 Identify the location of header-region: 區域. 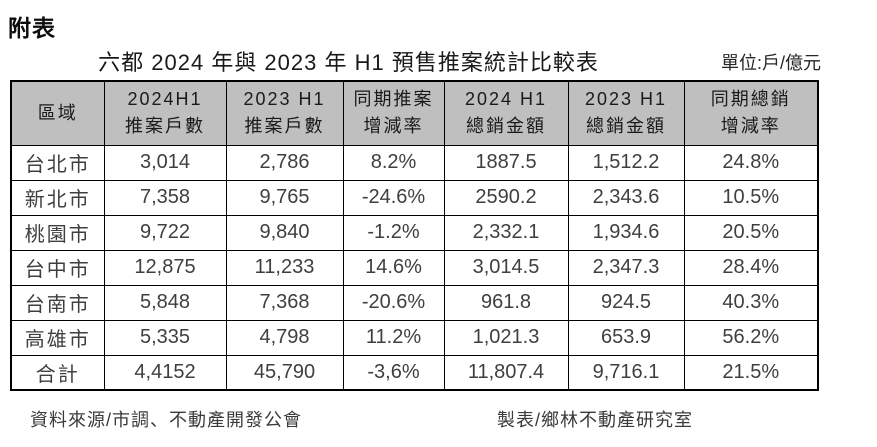
(57, 113).